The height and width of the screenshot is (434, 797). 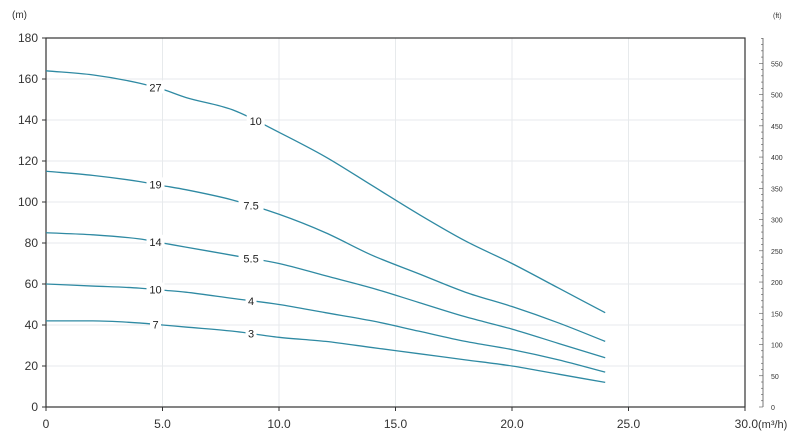 What do you see at coordinates (28, 120) in the screenshot?
I see `y-tick-label: 140` at bounding box center [28, 120].